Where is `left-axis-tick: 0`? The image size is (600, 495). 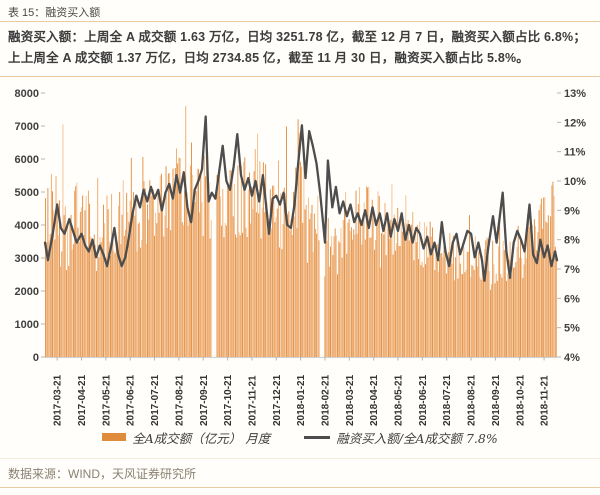 left-axis-tick: 0 is located at coordinates (36, 358).